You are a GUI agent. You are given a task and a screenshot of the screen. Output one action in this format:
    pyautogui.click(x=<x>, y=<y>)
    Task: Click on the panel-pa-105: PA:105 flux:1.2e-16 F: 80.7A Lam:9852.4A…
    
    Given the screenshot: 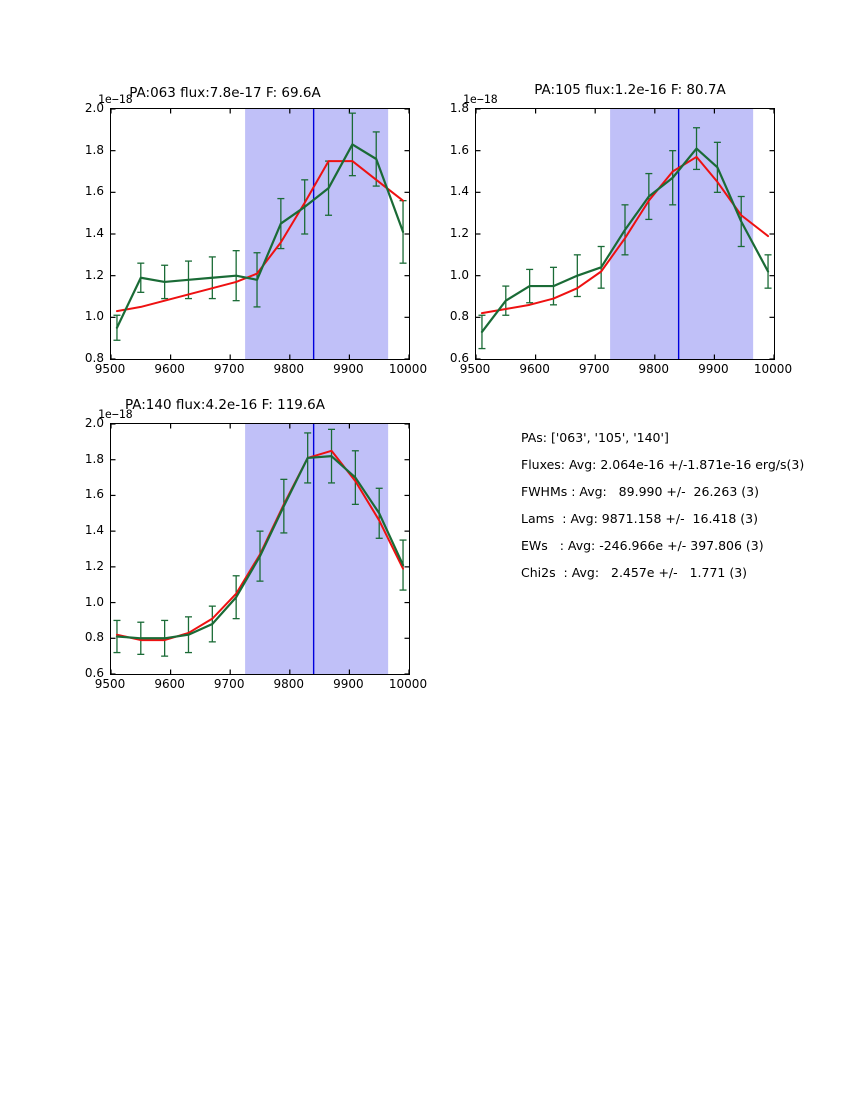 What is the action you would take?
    pyautogui.click(x=637, y=217)
    